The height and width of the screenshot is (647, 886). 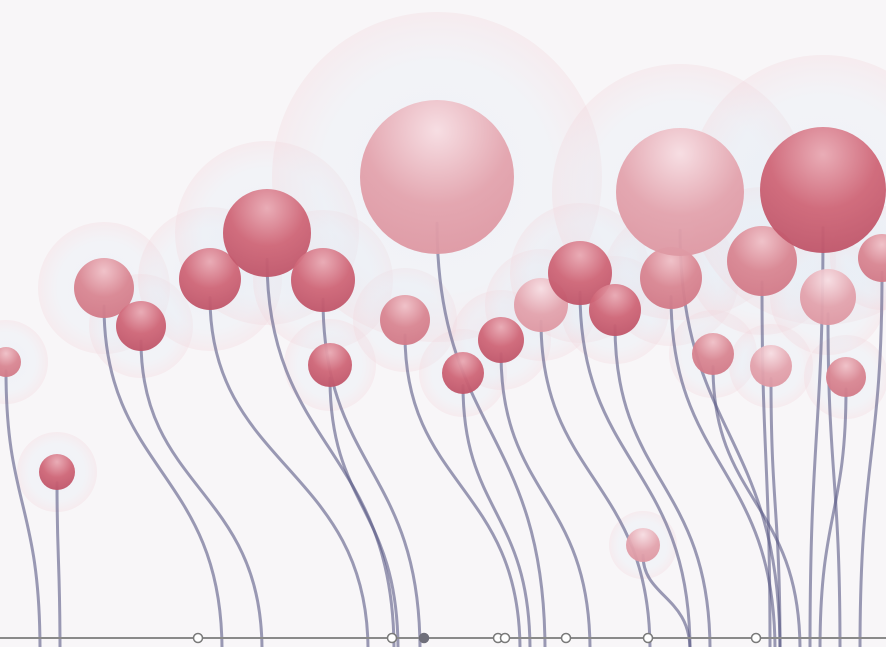 I want to click on bloom-b22, so click(x=643, y=545).